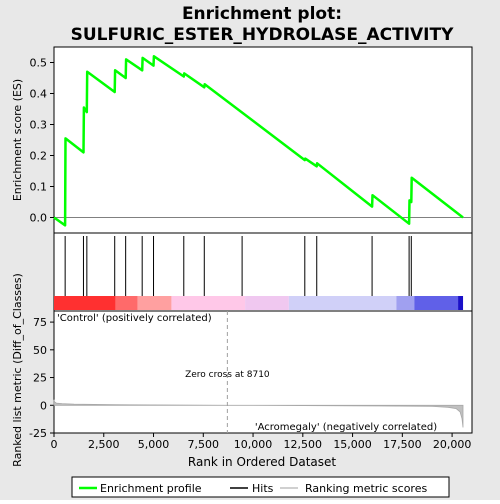 This screenshot has height=504, width=500. I want to click on legend-metric-label: Ranking metric scores, so click(366, 488).